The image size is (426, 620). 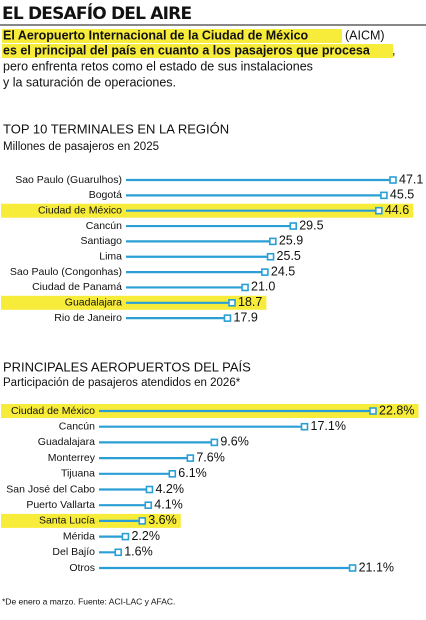 What do you see at coordinates (169, 489) in the screenshot?
I see `value-label: 4.2%` at bounding box center [169, 489].